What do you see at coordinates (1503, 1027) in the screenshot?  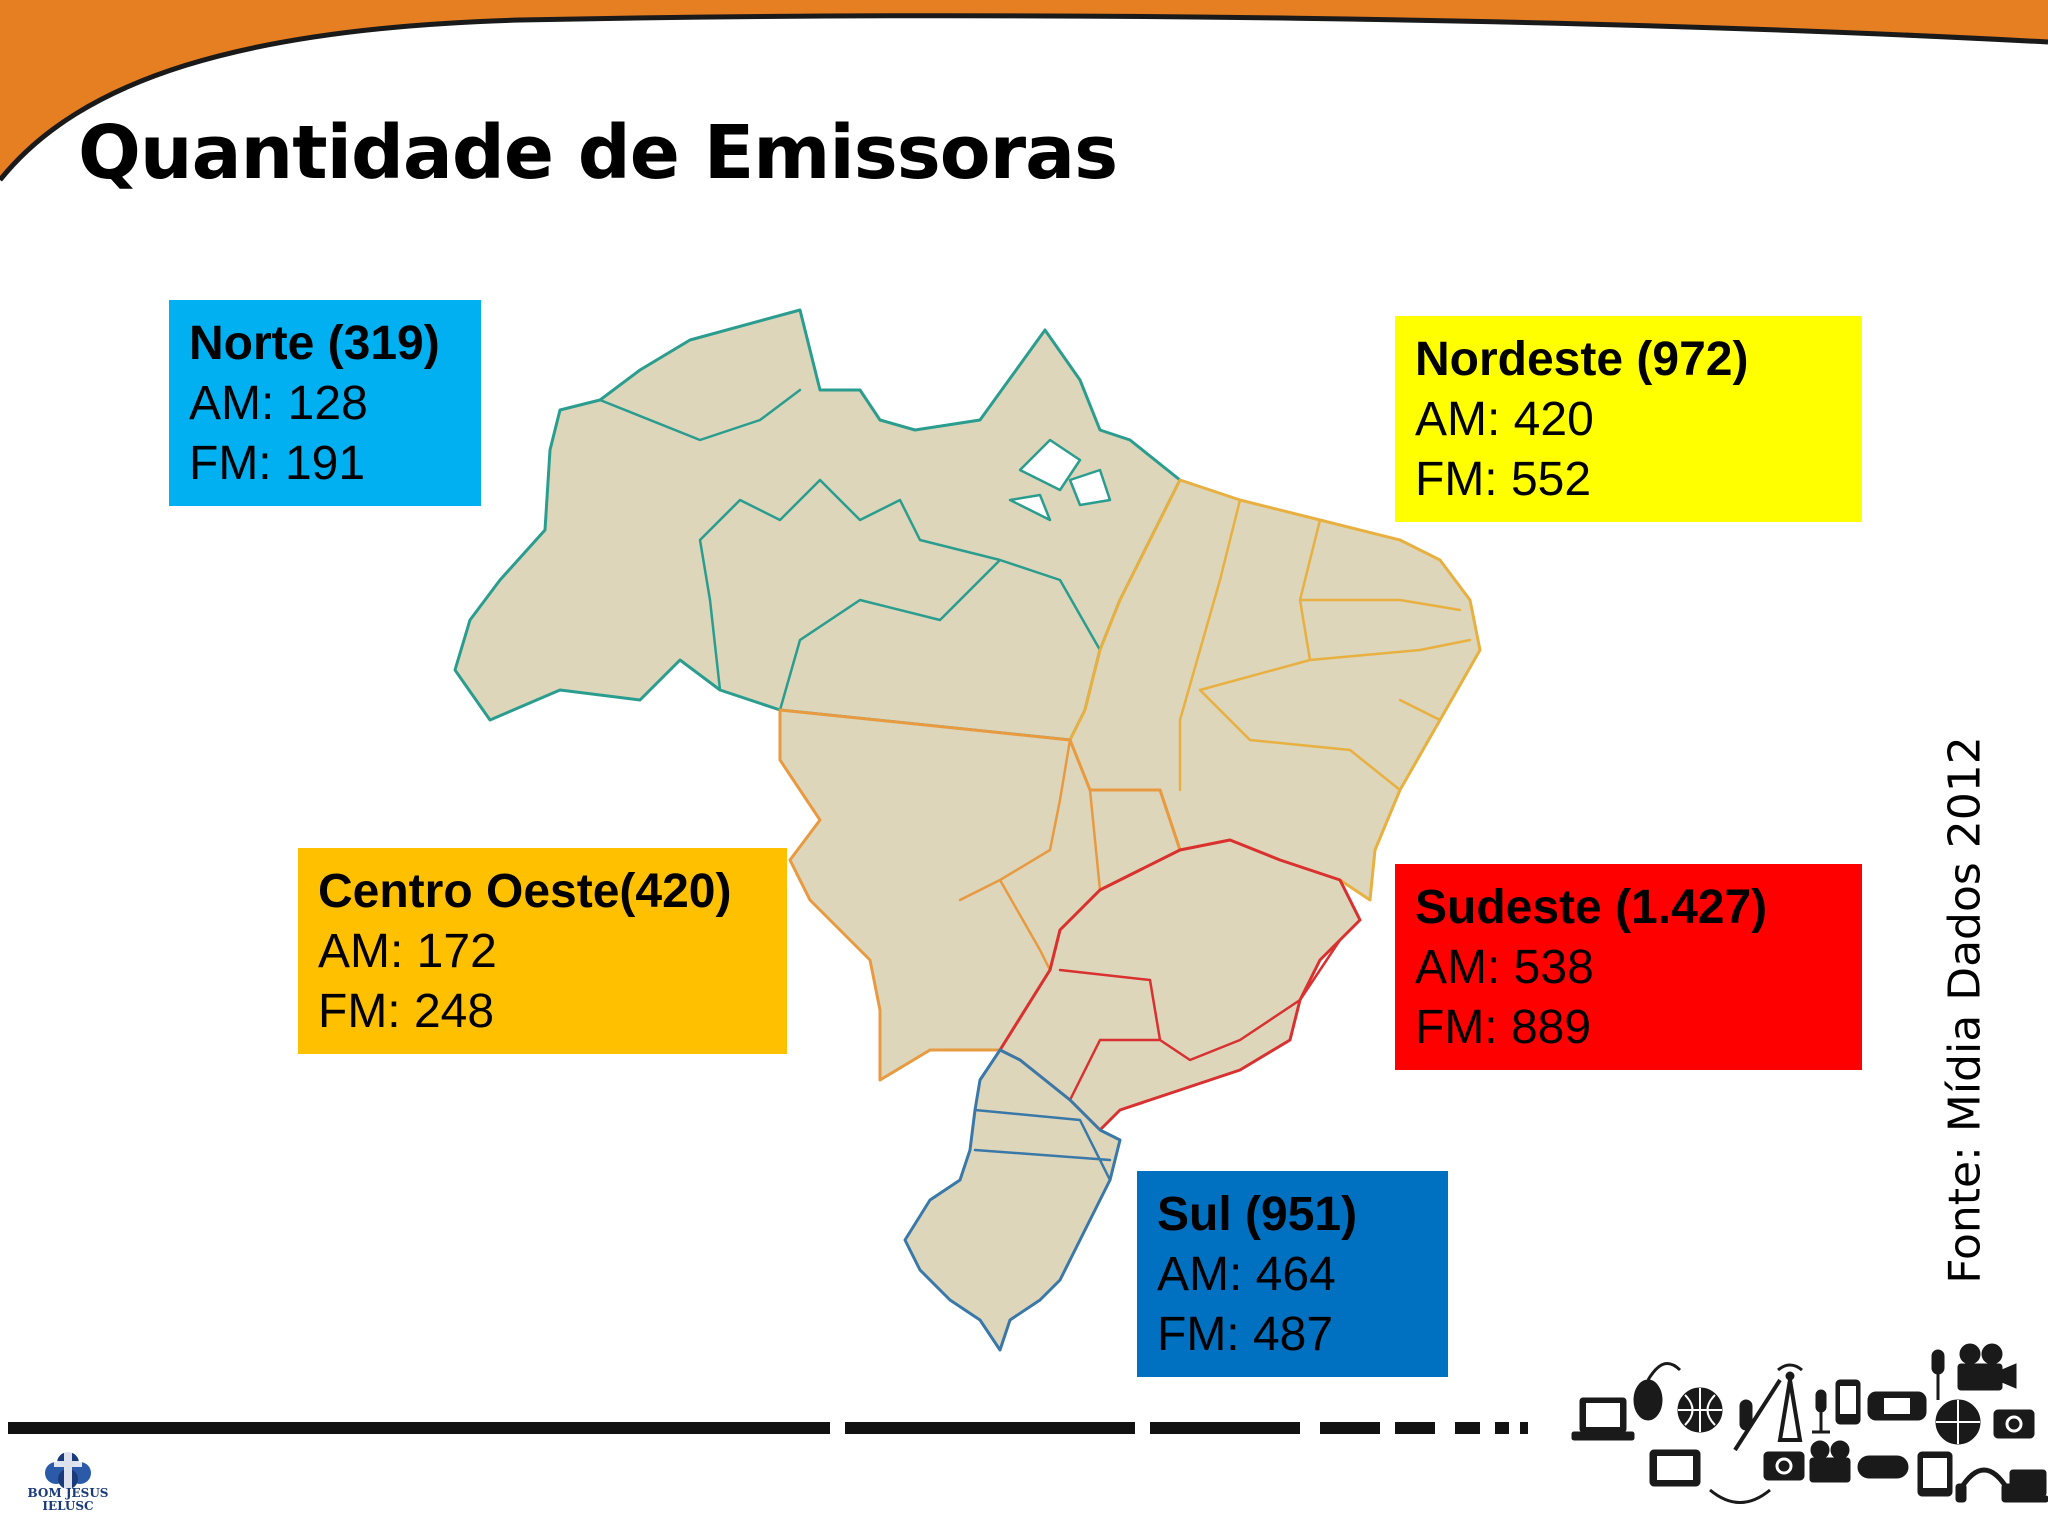 I see `region-fm-count: FM: 889` at bounding box center [1503, 1027].